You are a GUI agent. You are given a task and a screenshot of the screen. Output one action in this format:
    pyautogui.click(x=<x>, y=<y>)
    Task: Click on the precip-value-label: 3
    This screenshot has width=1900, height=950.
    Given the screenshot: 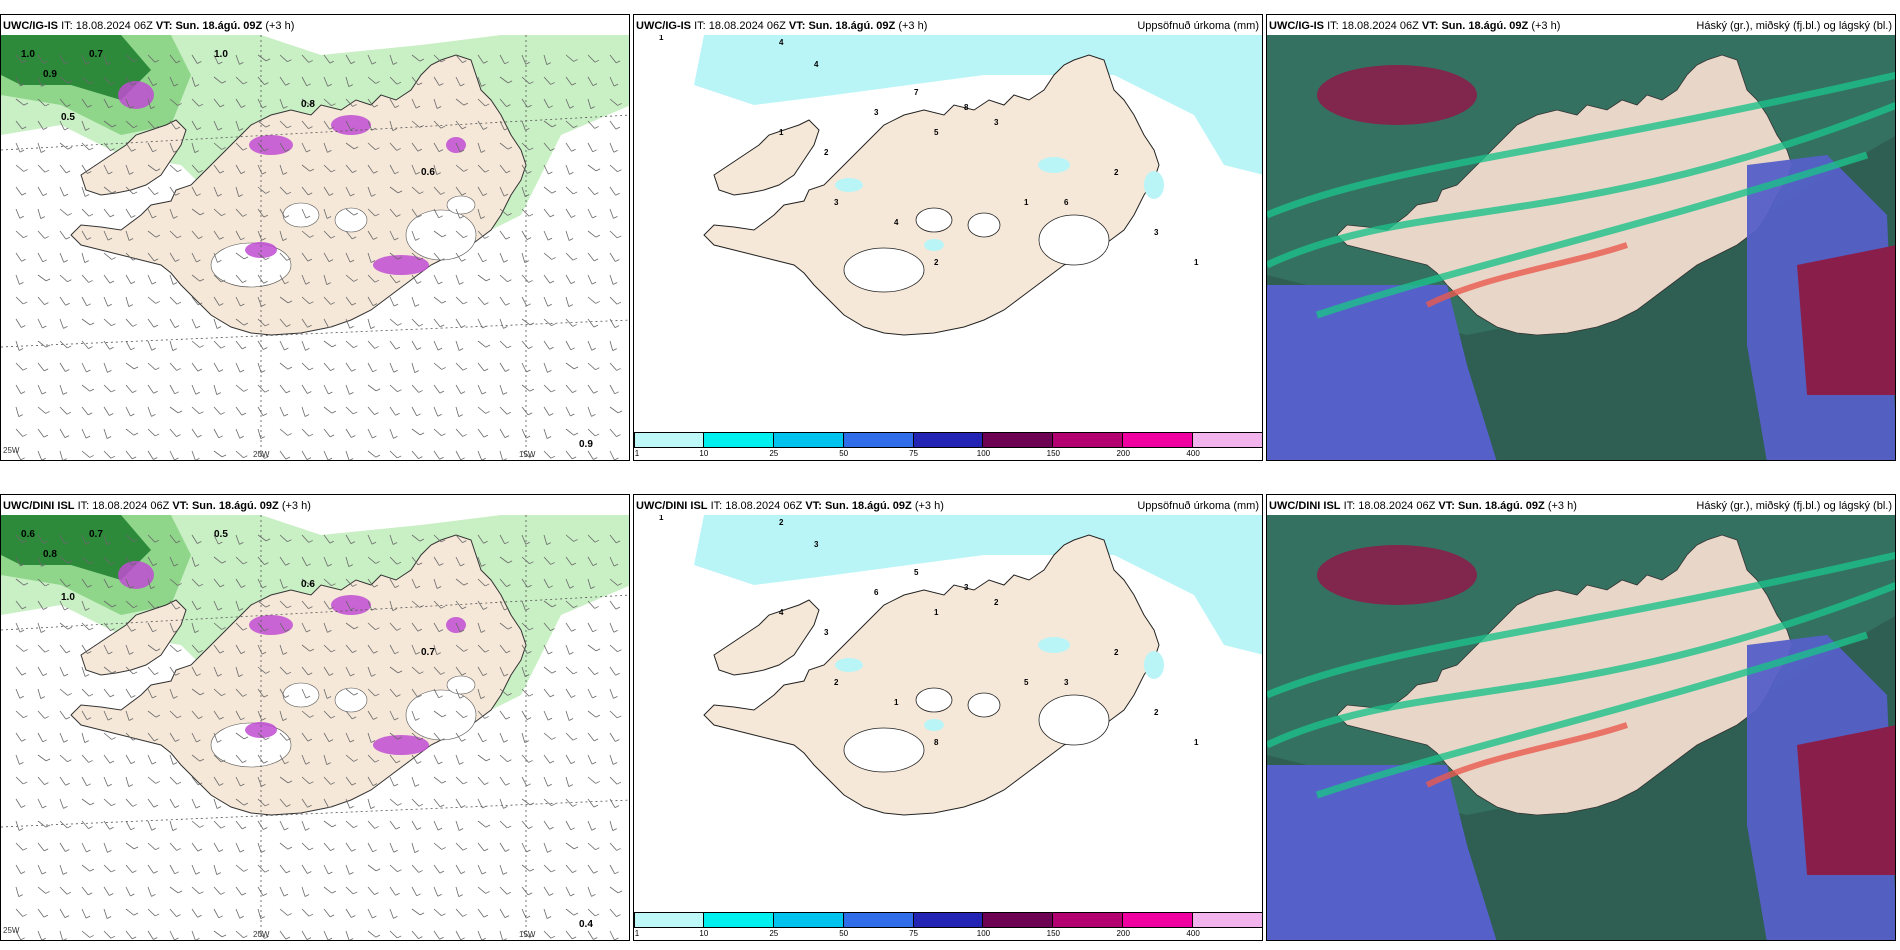 What is the action you would take?
    pyautogui.click(x=996, y=122)
    